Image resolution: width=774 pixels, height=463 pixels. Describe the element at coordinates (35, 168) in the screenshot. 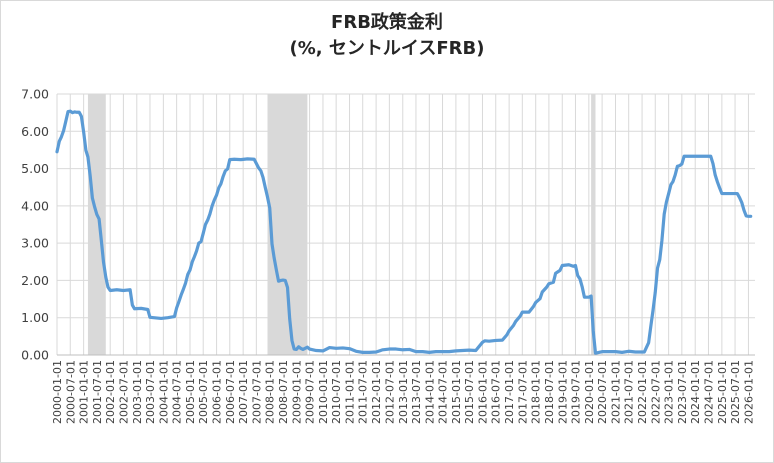

I see `y-tick-label: 5.00` at that location.